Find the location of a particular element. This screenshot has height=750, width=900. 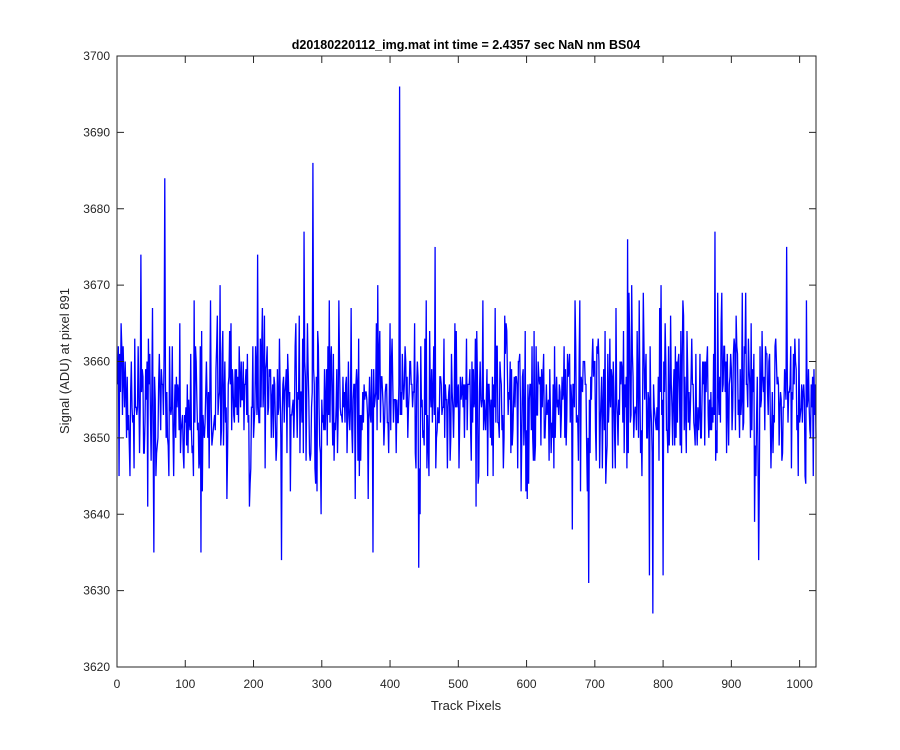

y-tick-label: 3670 is located at coordinates (96, 285).